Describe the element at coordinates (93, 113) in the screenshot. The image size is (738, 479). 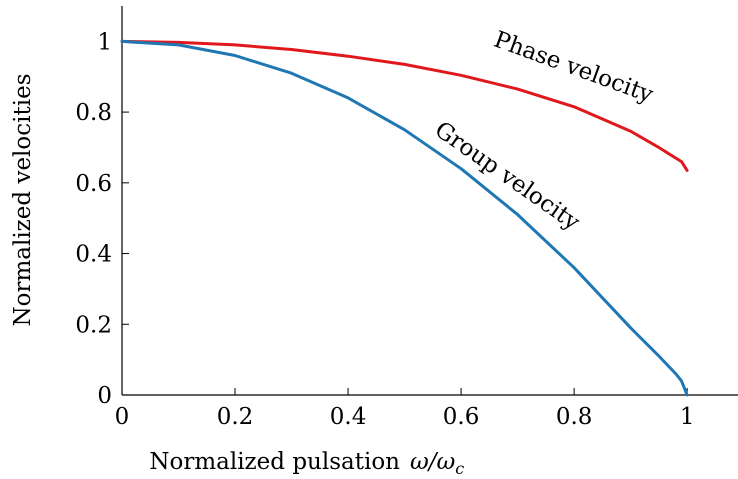
I see `y-tick-label: 0.8` at that location.